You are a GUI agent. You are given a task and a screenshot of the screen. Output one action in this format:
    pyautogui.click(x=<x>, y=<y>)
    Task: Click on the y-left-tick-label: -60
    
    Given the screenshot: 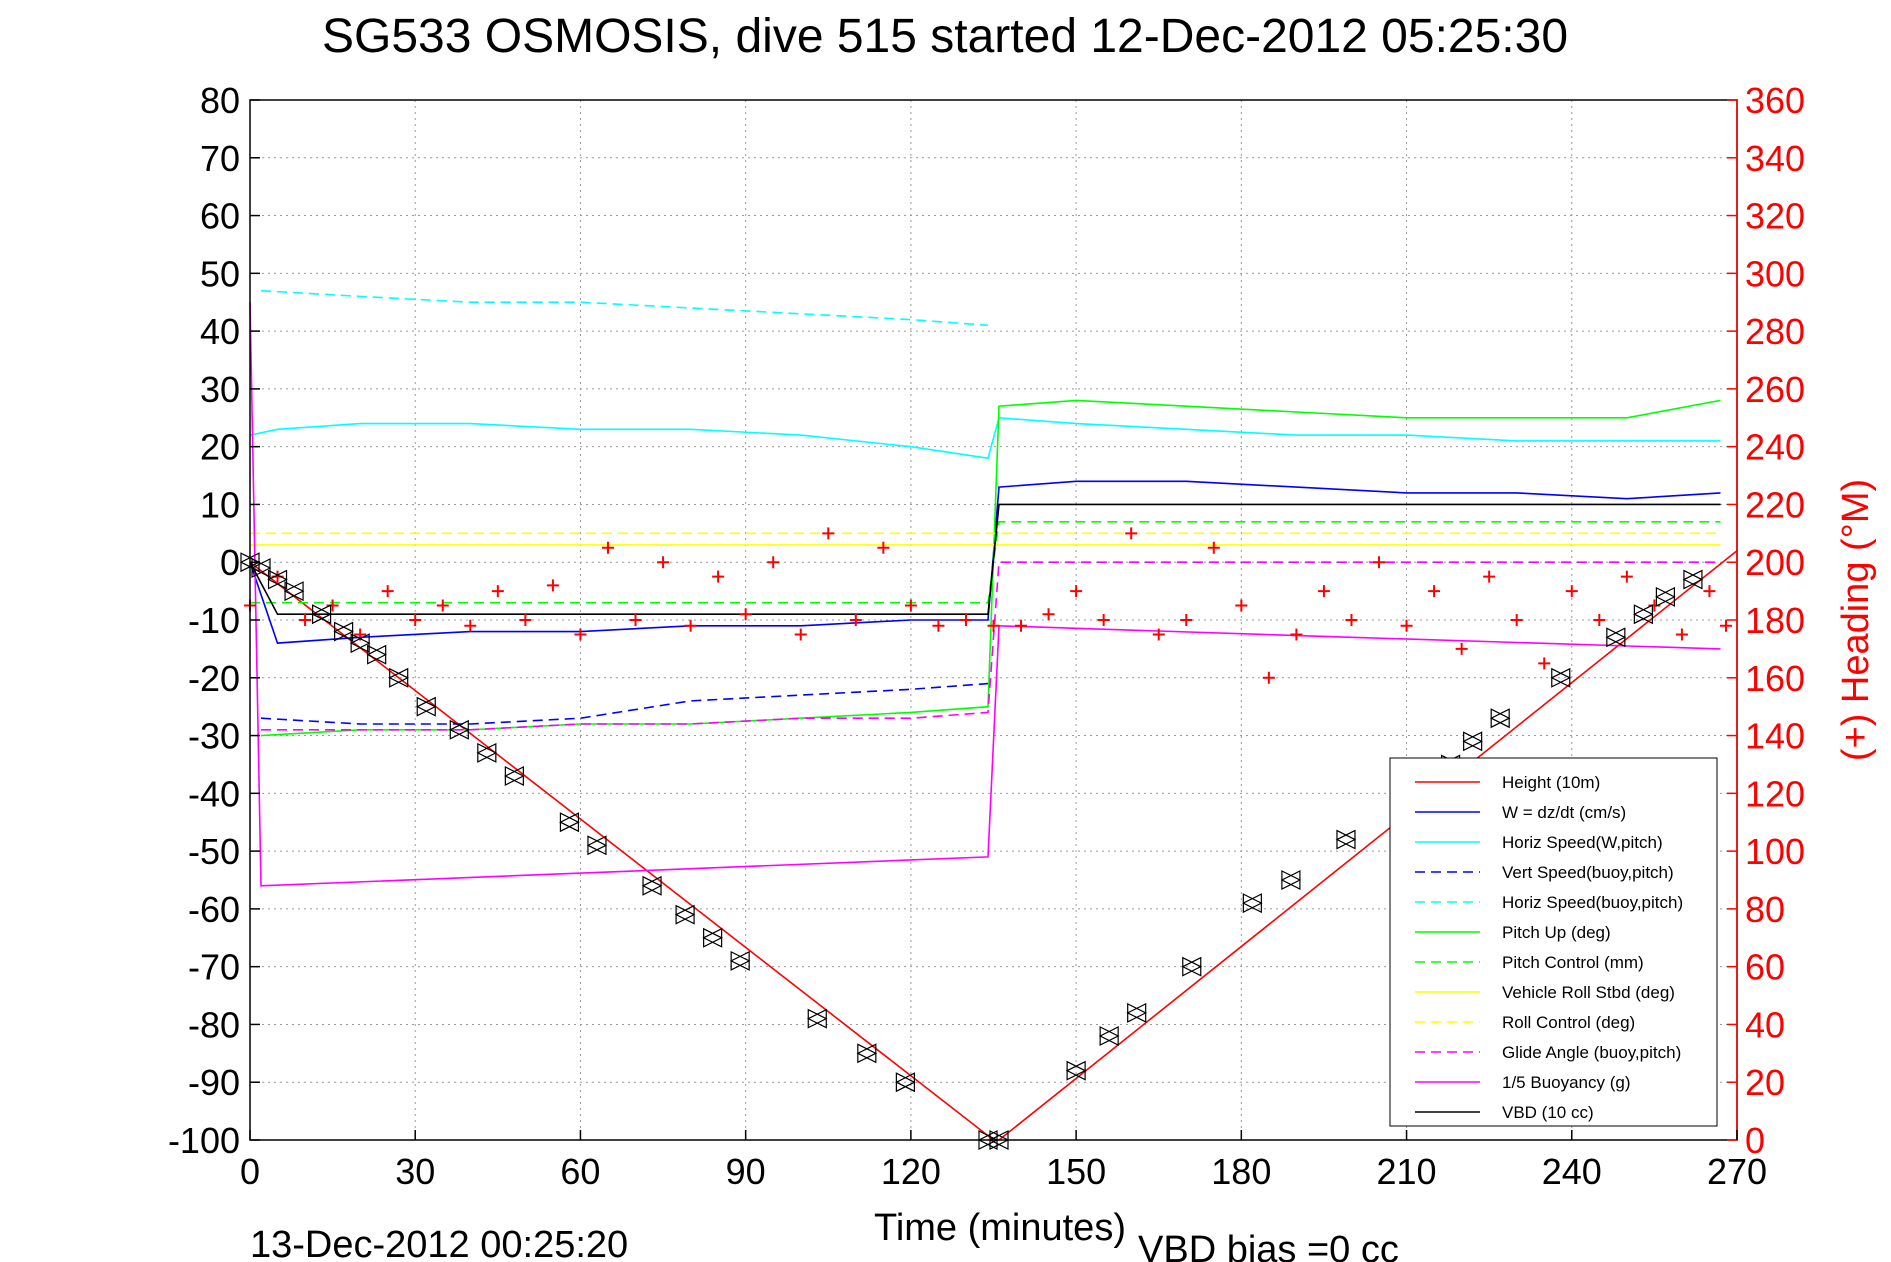 What is the action you would take?
    pyautogui.click(x=214, y=909)
    